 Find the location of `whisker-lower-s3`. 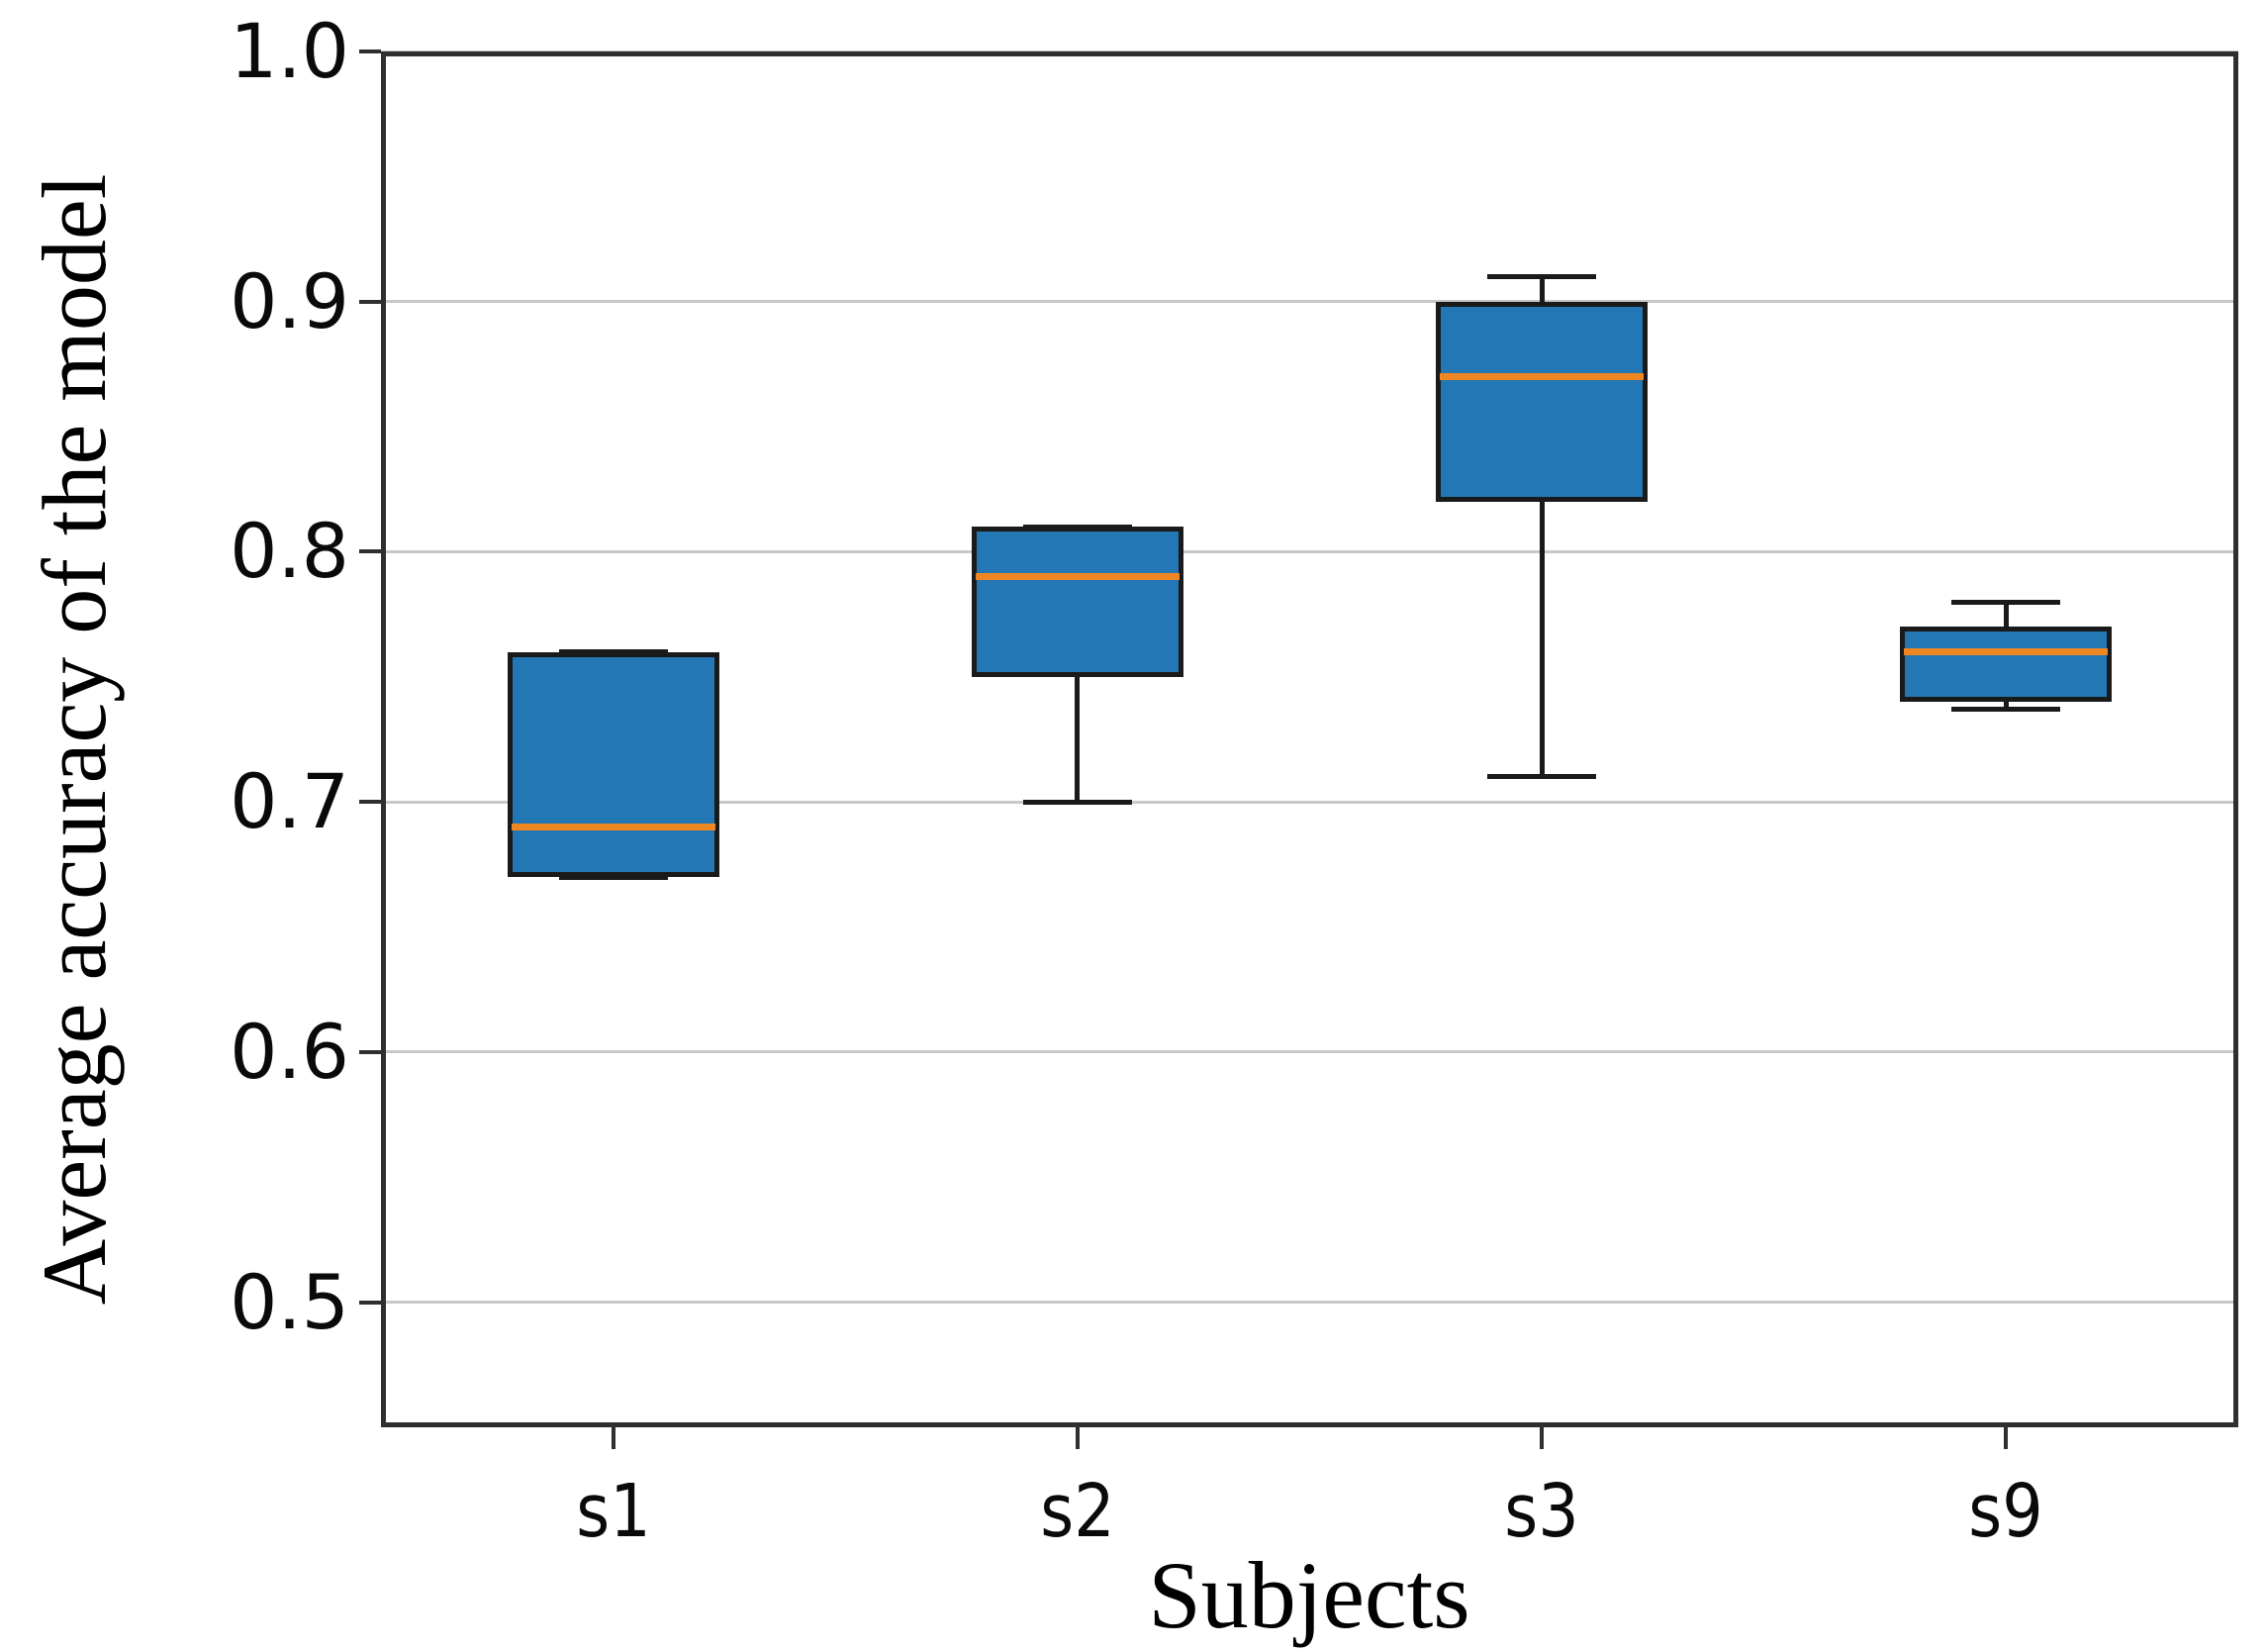

whisker-lower-s3 is located at coordinates (1542, 639).